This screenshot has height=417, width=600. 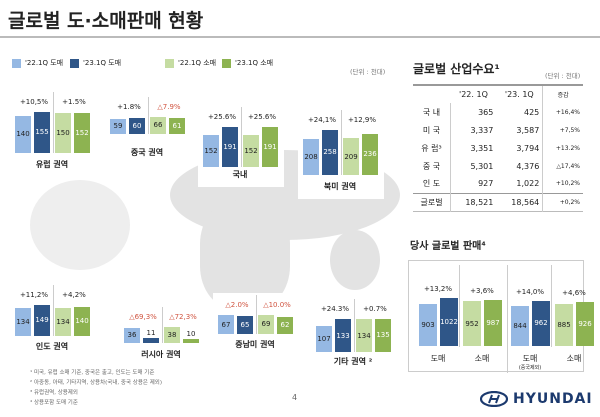 What do you see at coordinates (528, 166) in the screenshot?
I see `table-cell: 4,376` at bounding box center [528, 166].